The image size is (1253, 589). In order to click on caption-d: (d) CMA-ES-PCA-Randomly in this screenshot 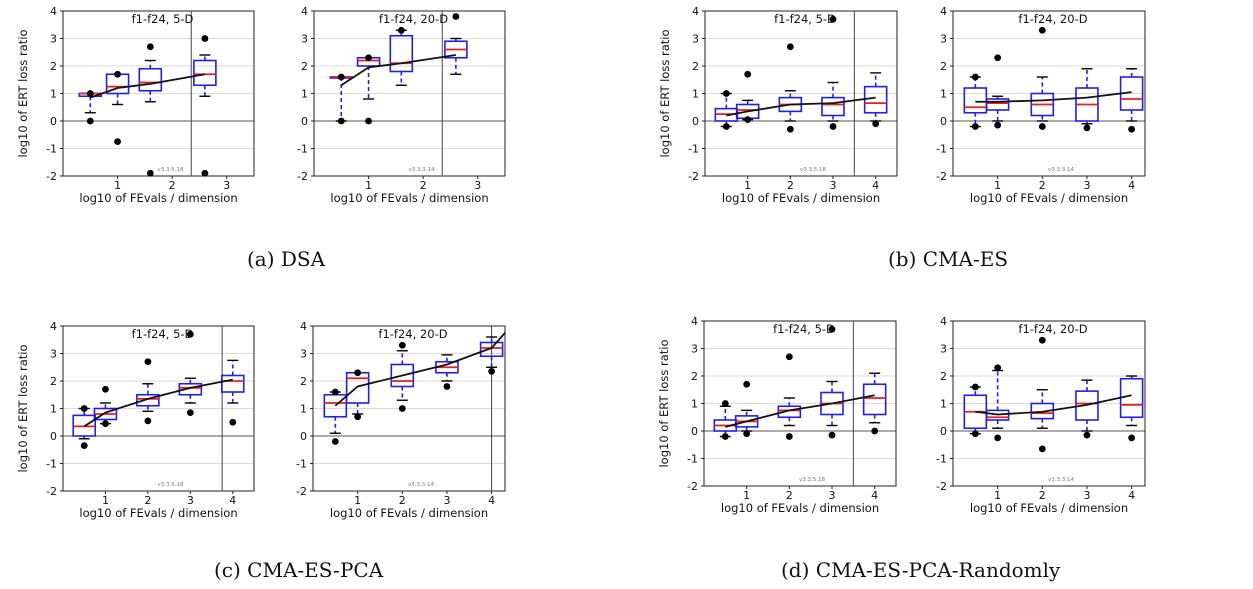, I will do `click(921, 570)`.